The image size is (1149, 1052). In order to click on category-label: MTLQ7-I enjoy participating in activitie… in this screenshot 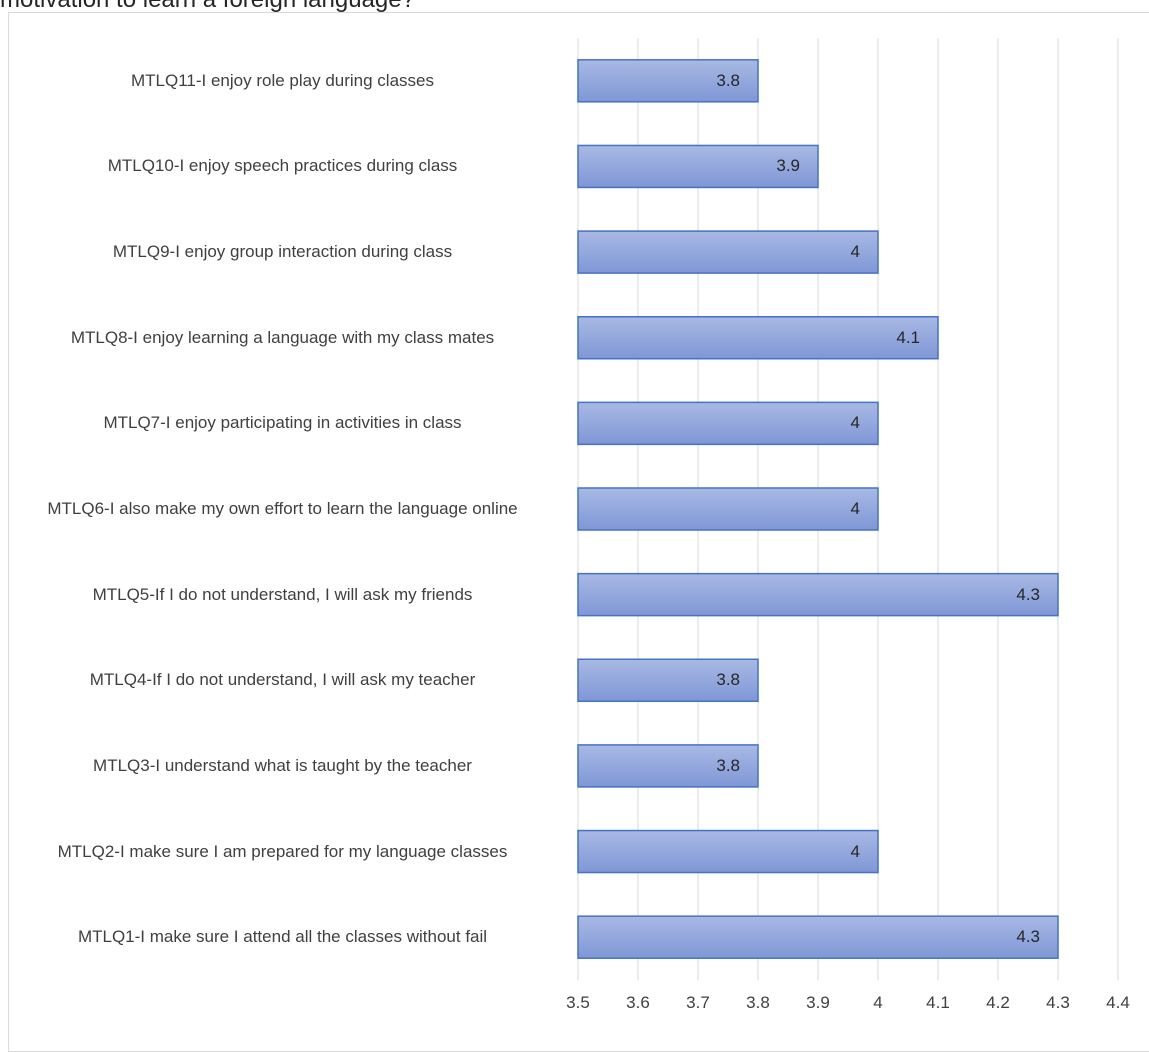, I will do `click(282, 423)`.